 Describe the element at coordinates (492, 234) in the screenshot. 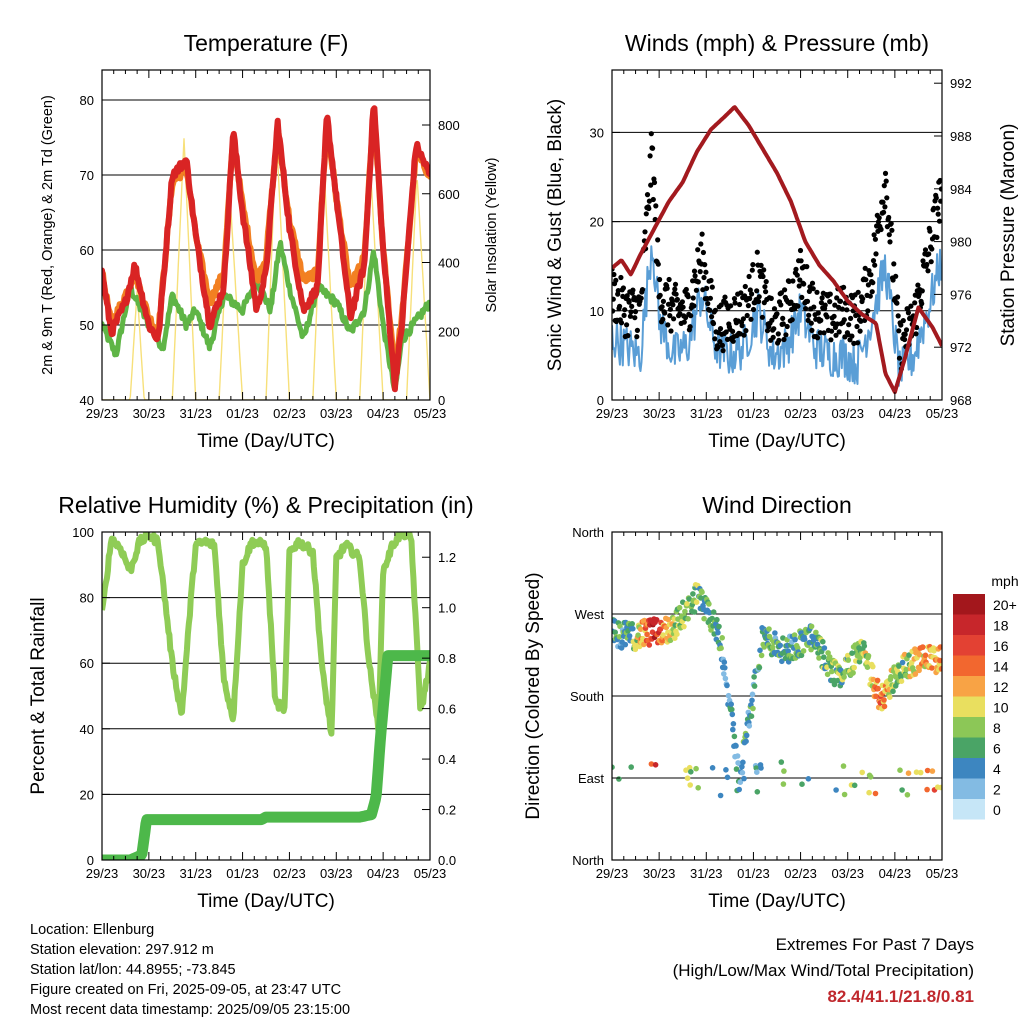

I see `y2-axis-label: Solar Insolation (Yellow)` at that location.